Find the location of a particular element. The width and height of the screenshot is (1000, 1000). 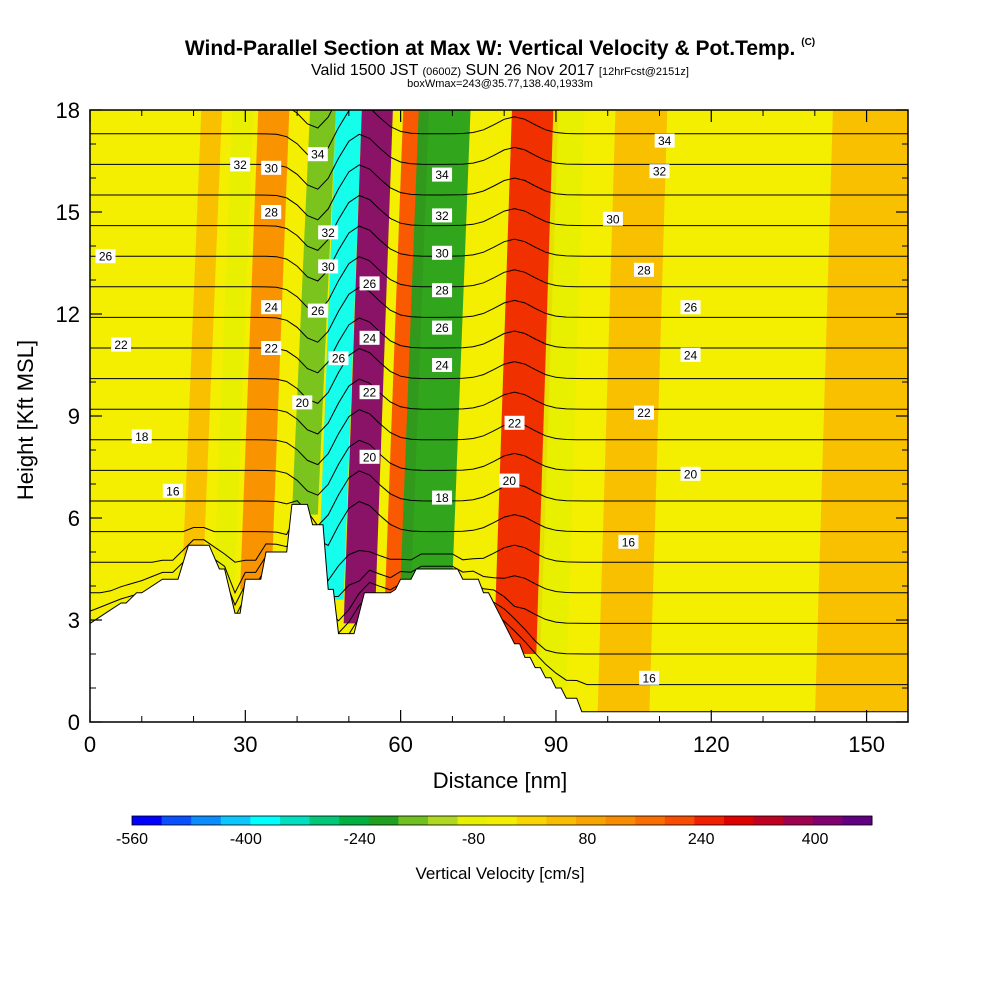

colorbar: -560 -400 -240 -80 80 240 400 is located at coordinates (494, 831).